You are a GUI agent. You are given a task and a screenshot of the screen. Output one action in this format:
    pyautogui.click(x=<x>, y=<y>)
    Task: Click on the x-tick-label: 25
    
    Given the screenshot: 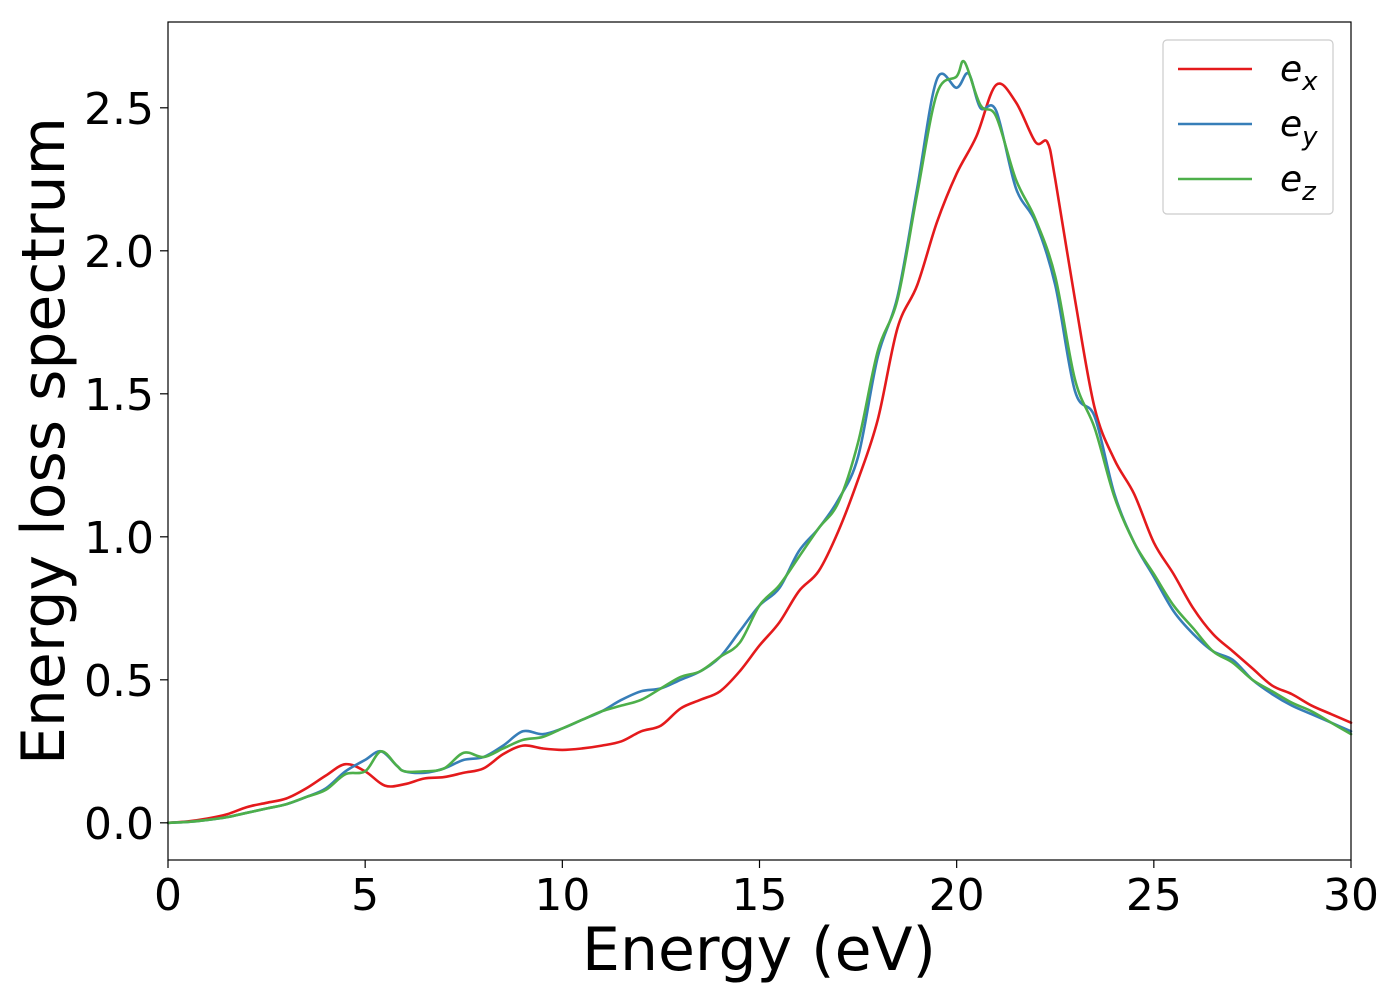 What is the action you would take?
    pyautogui.click(x=1154, y=895)
    